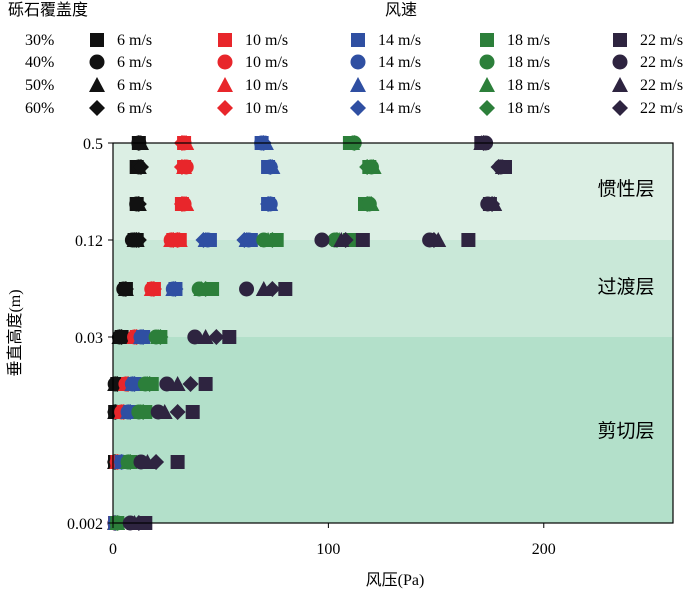  Describe the element at coordinates (39, 62) in the screenshot. I see `legend-coverage-label: 40%` at that location.